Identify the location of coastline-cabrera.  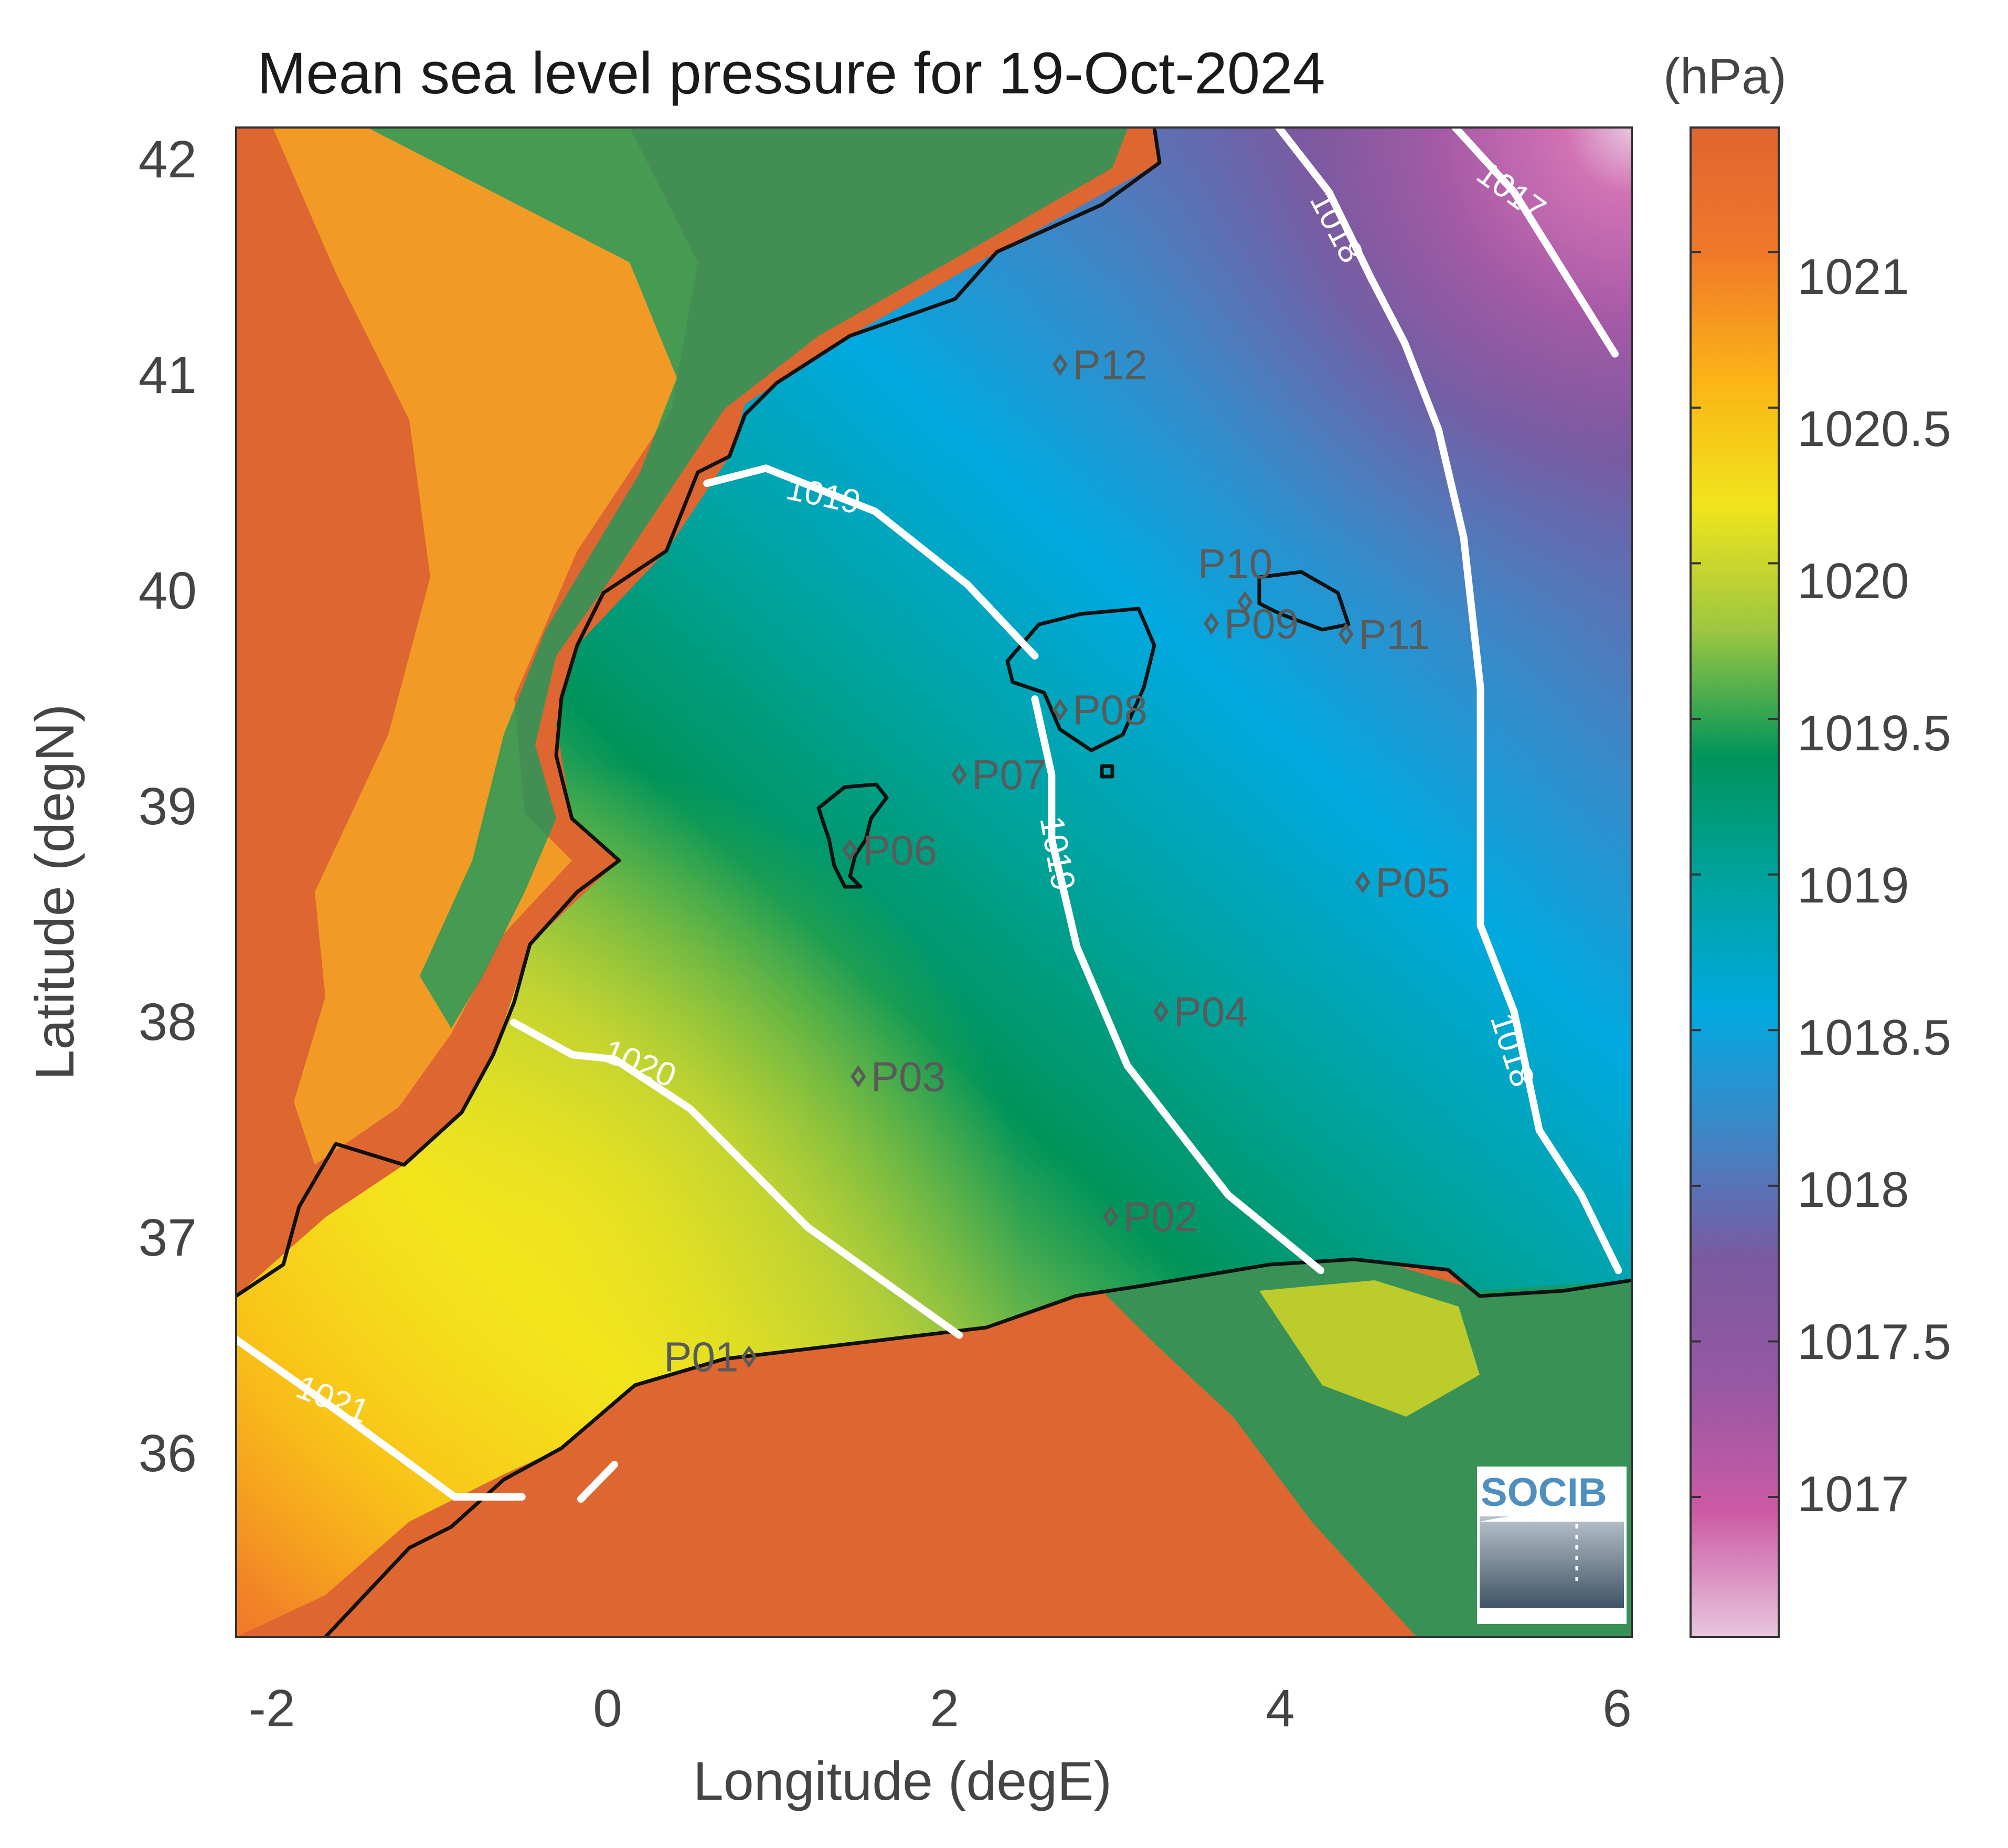
(1107, 771).